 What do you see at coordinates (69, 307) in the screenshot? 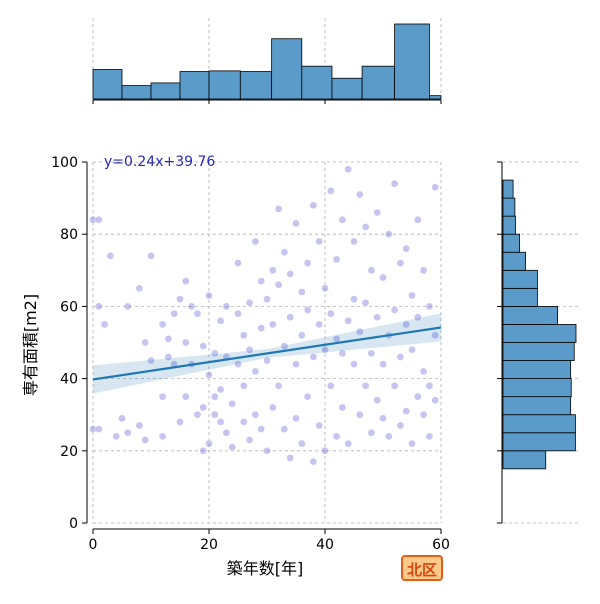
I see `y-tick-label: 60` at bounding box center [69, 307].